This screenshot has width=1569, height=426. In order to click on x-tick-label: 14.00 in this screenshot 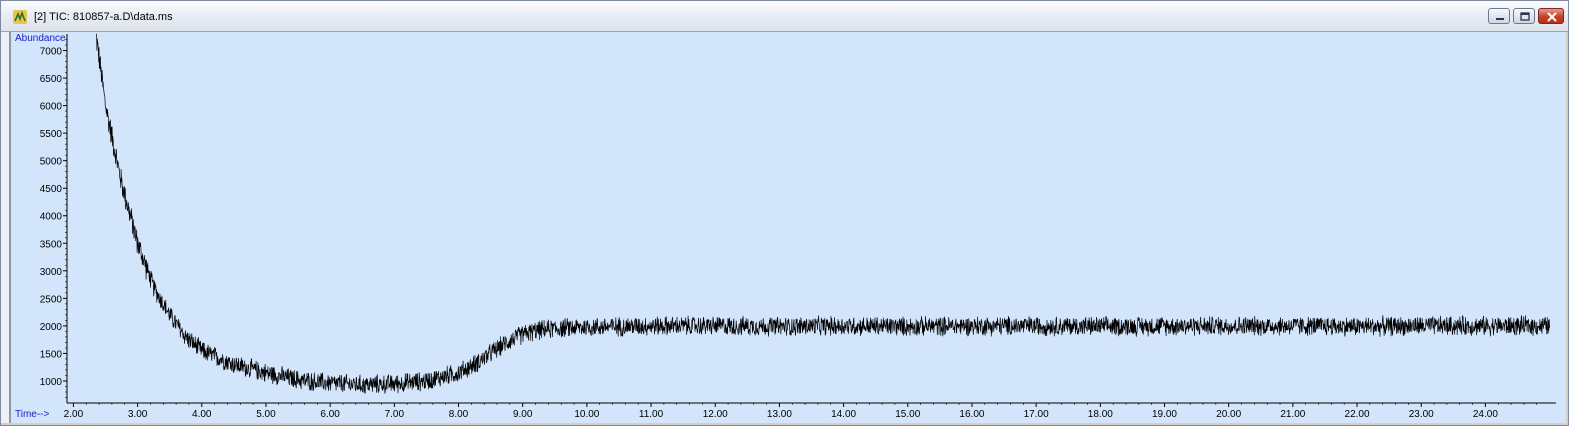, I will do `click(843, 414)`.